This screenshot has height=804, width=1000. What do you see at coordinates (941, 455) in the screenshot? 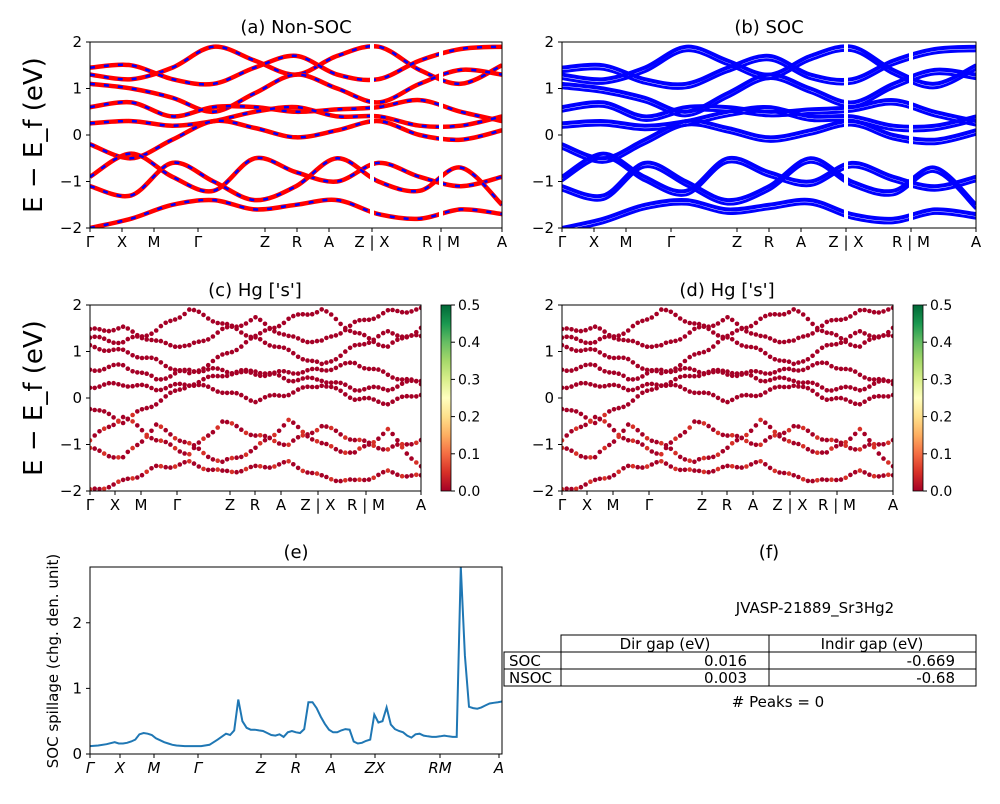
I see `colorbar-tick-label: 0.1` at bounding box center [941, 455].